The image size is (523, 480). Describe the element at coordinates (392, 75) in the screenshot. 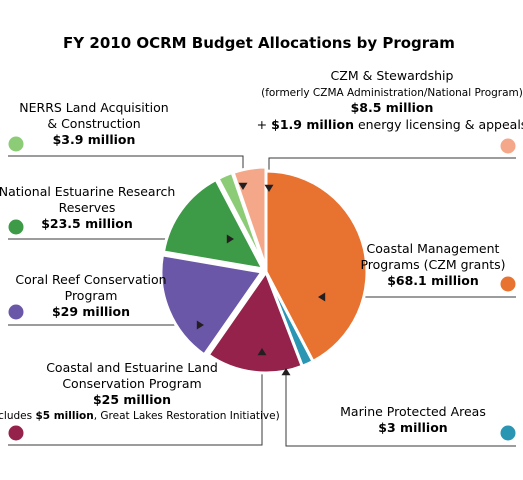

I see `label-line: CZM & Stewardship` at that location.